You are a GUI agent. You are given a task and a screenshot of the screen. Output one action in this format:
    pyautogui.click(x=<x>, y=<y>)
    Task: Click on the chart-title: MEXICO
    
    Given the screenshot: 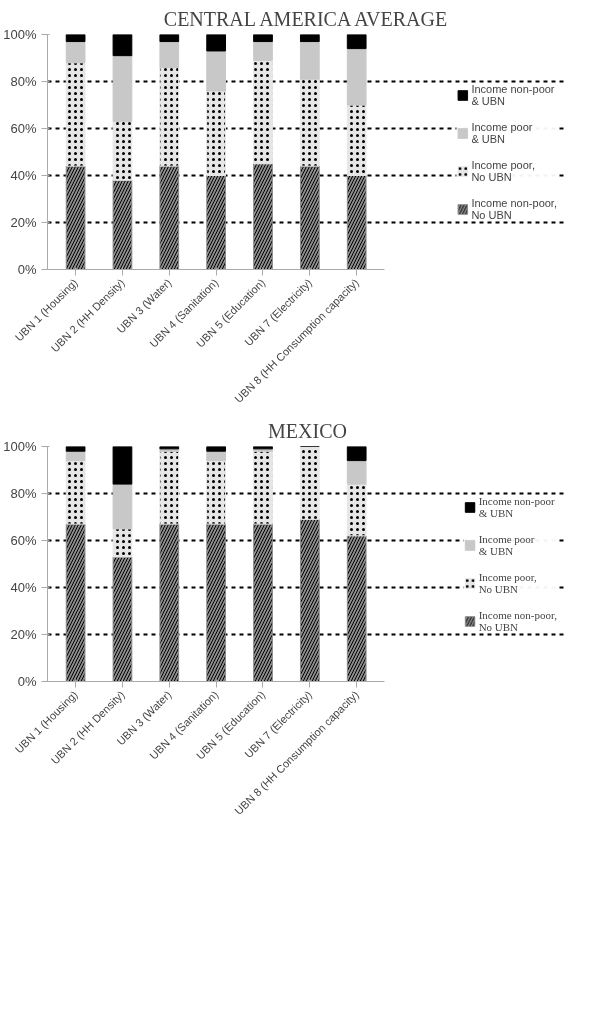 What is the action you would take?
    pyautogui.click(x=307, y=430)
    